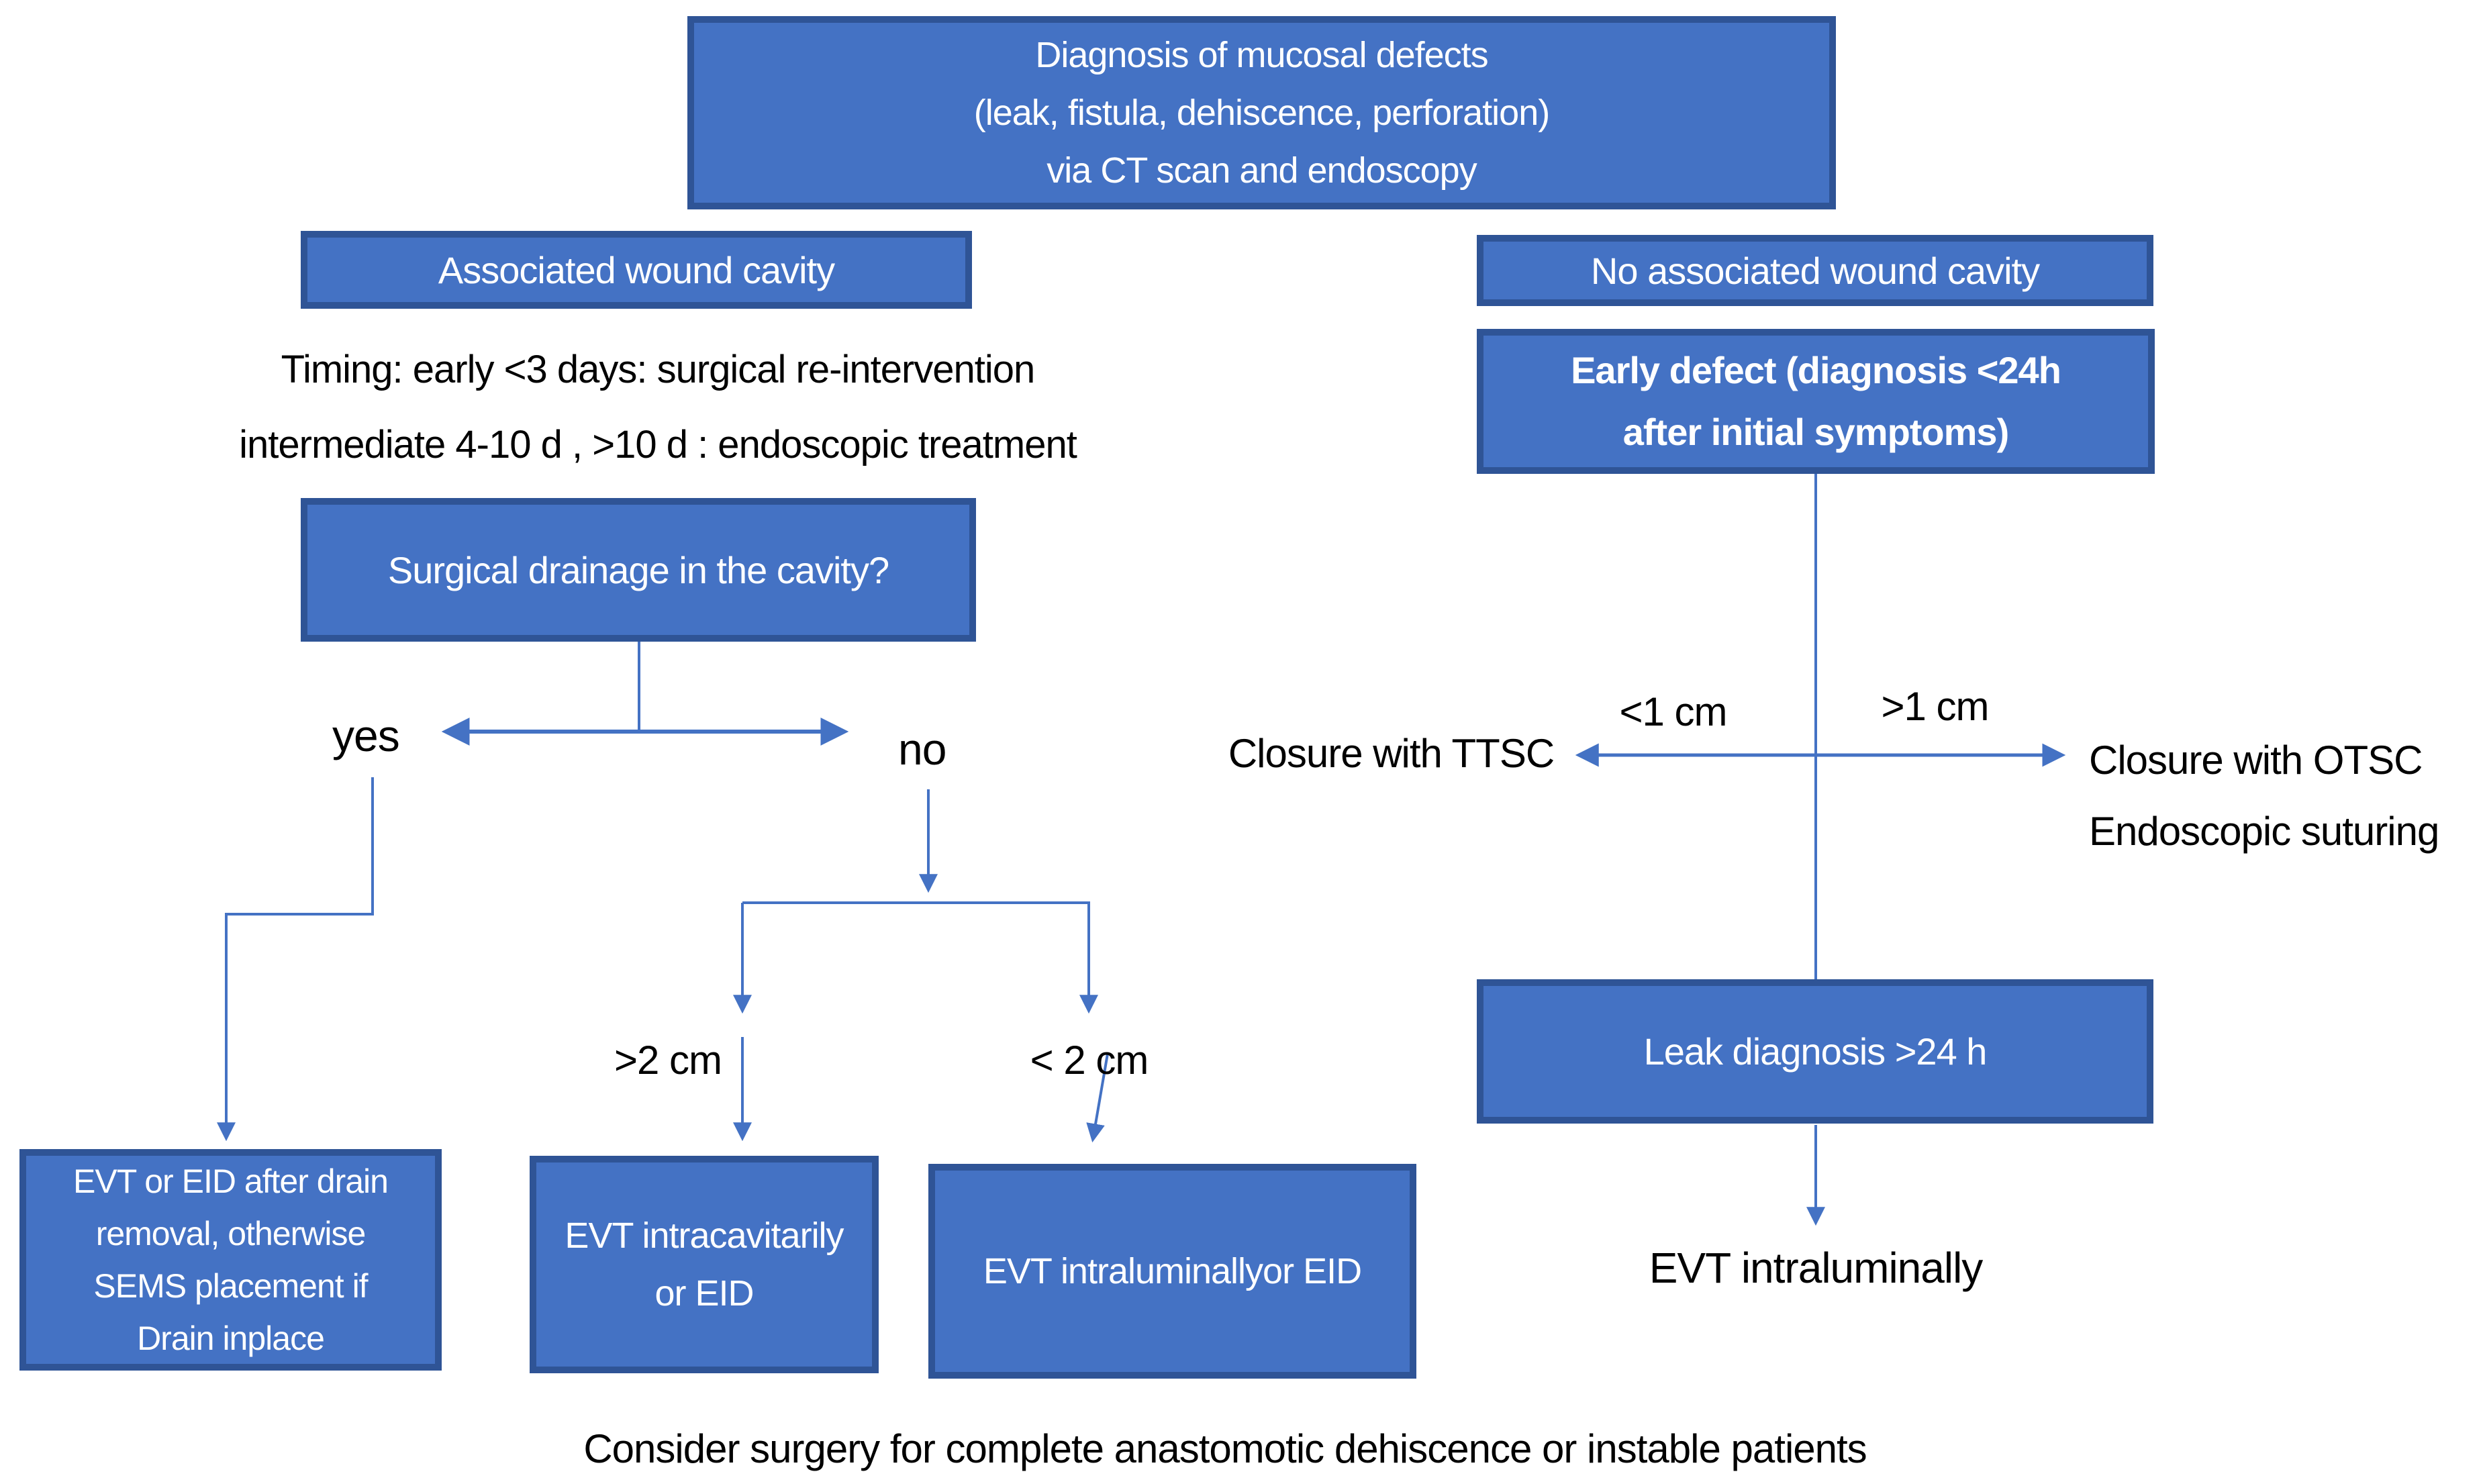  What do you see at coordinates (922, 749) in the screenshot?
I see `no-label: no` at bounding box center [922, 749].